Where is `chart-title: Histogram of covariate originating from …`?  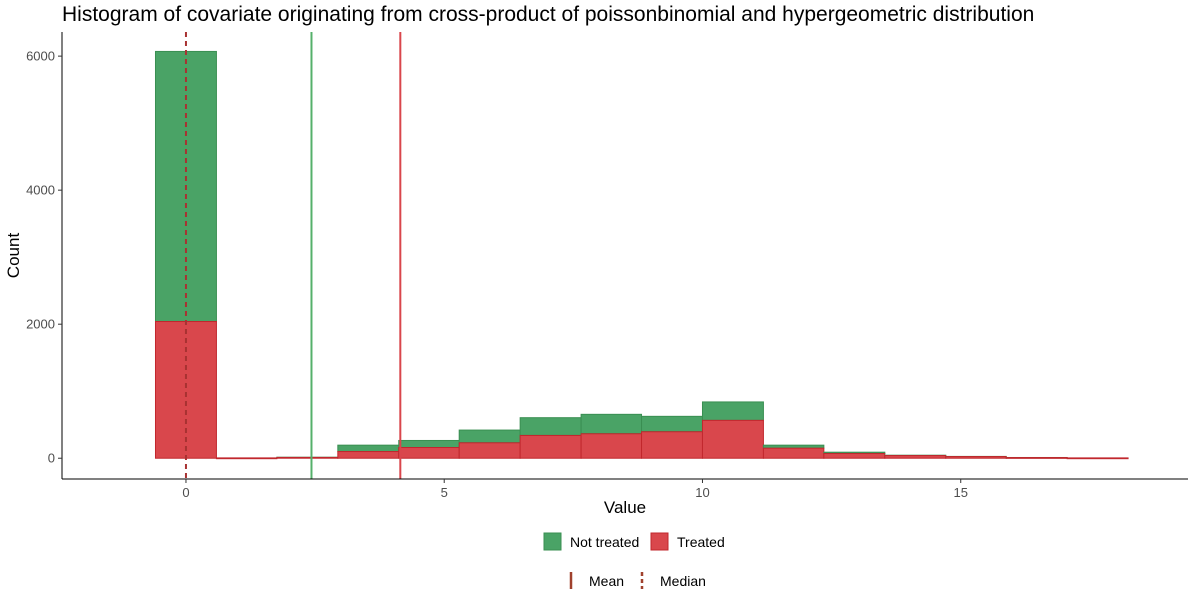 chart-title: Histogram of covariate originating from … is located at coordinates (548, 14).